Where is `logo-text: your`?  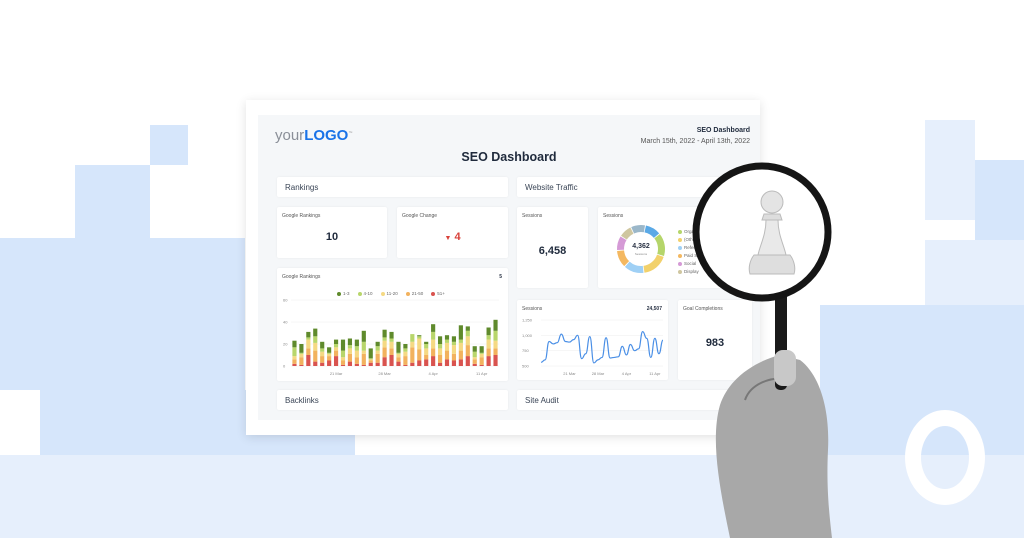
logo-text: your is located at coordinates (290, 135).